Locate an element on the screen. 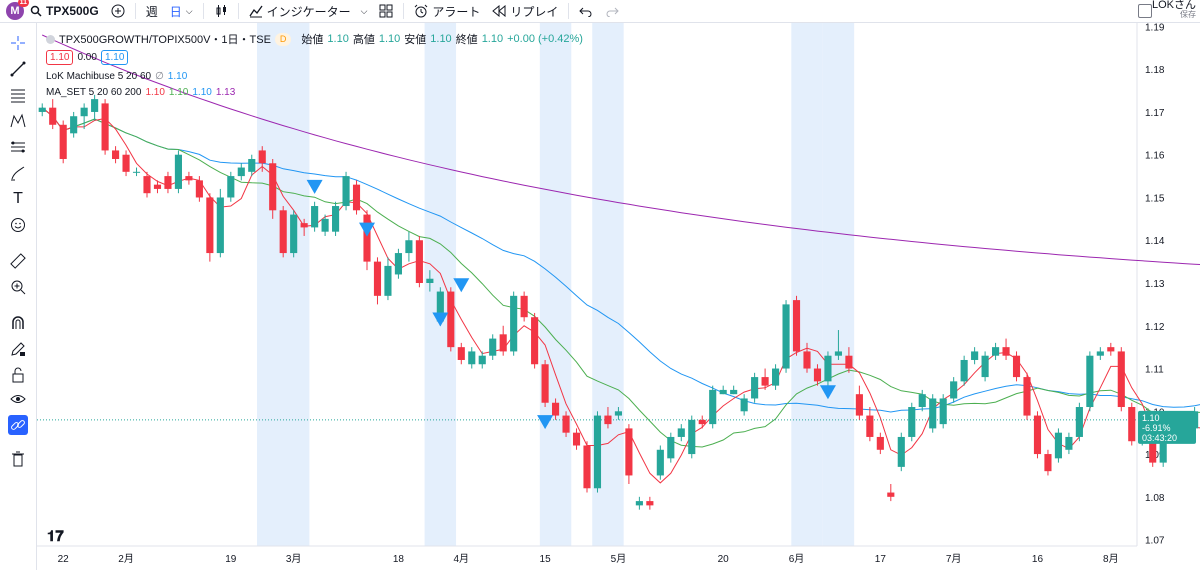 The height and width of the screenshot is (570, 1200). x-tick-label: 18 is located at coordinates (399, 559).